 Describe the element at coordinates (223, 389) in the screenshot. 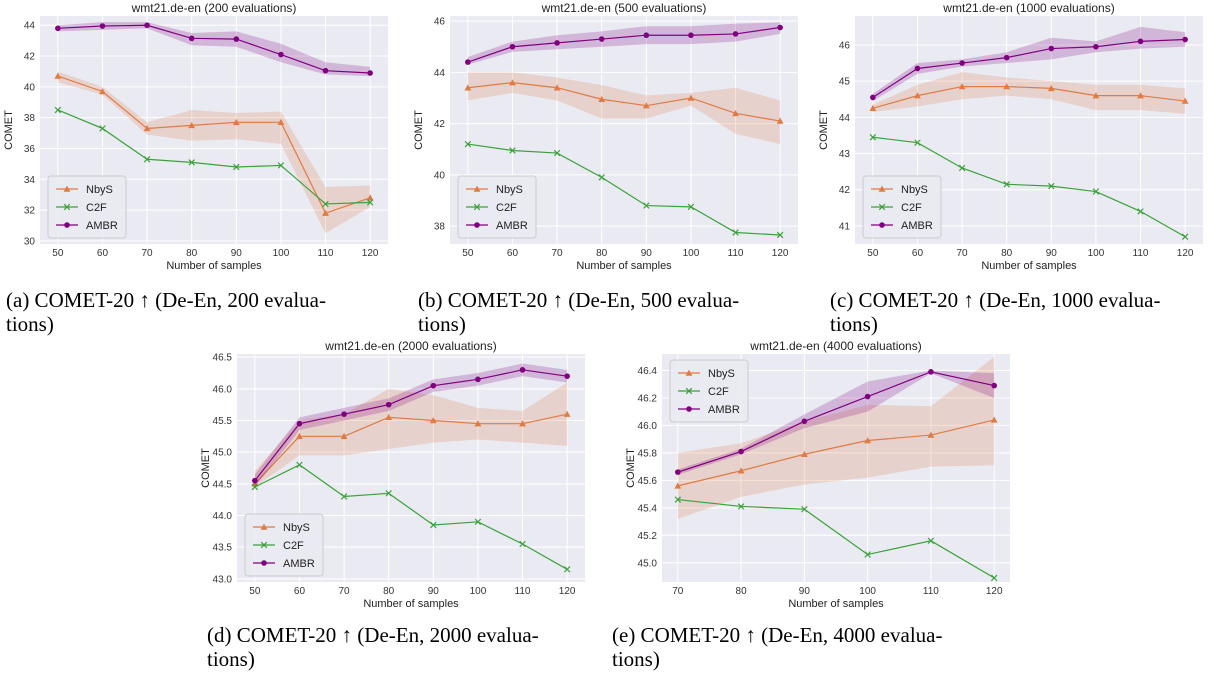

I see `y-tick-label: 46.0` at that location.